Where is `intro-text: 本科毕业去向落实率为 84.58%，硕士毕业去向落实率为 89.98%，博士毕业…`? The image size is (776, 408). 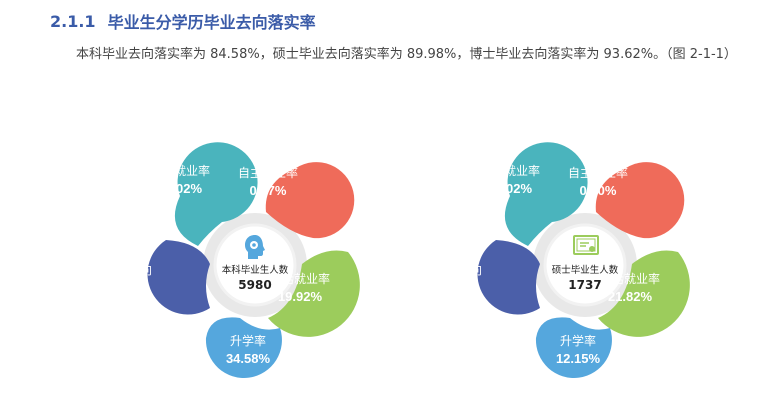 intro-text: 本科毕业去向落实率为 84.58%，硕士毕业去向落实率为 89.98%，博士毕业… is located at coordinates (406, 54).